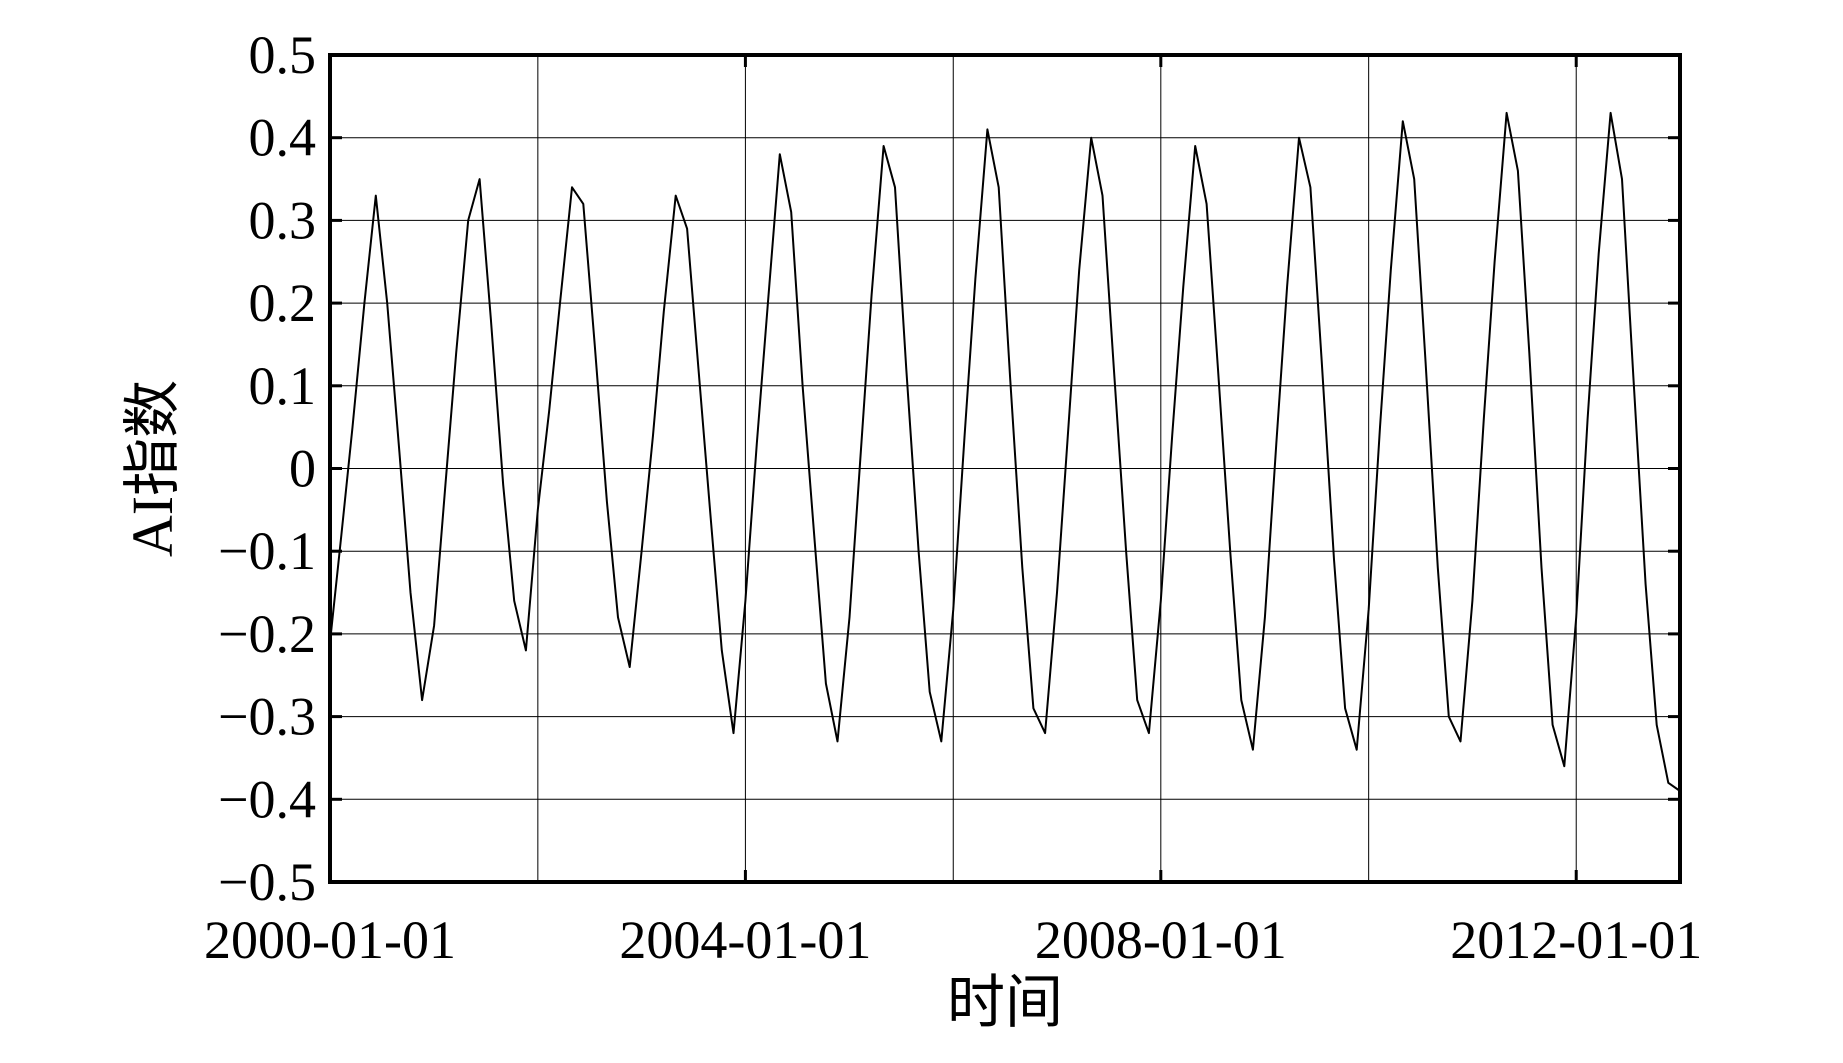  I want to click on y-tick-label: −0.1, so click(267, 551).